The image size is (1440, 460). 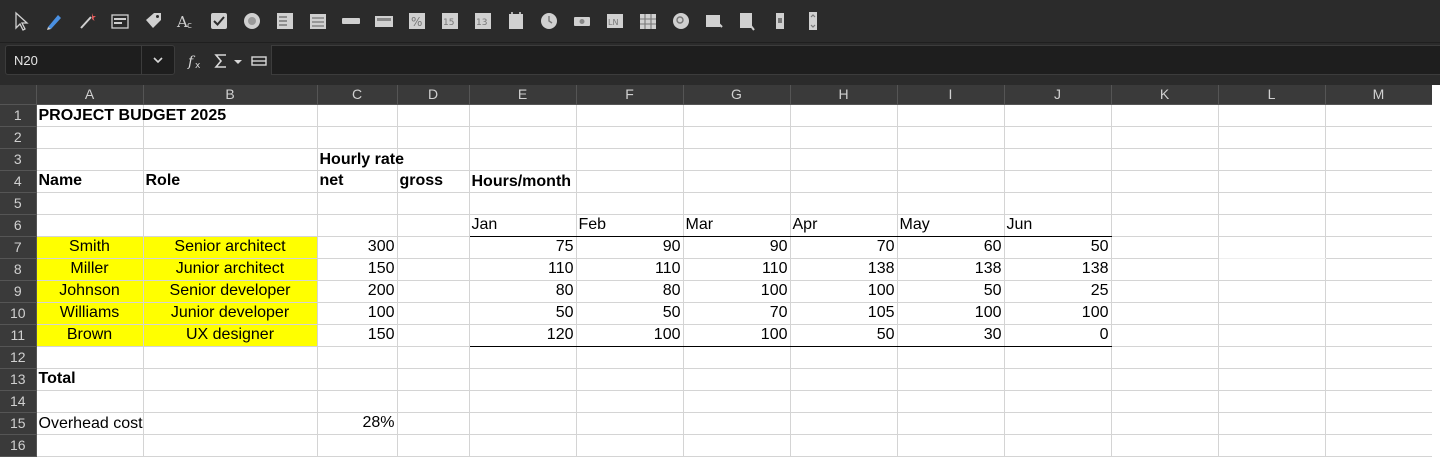 I want to click on cell-e12, so click(x=523, y=357).